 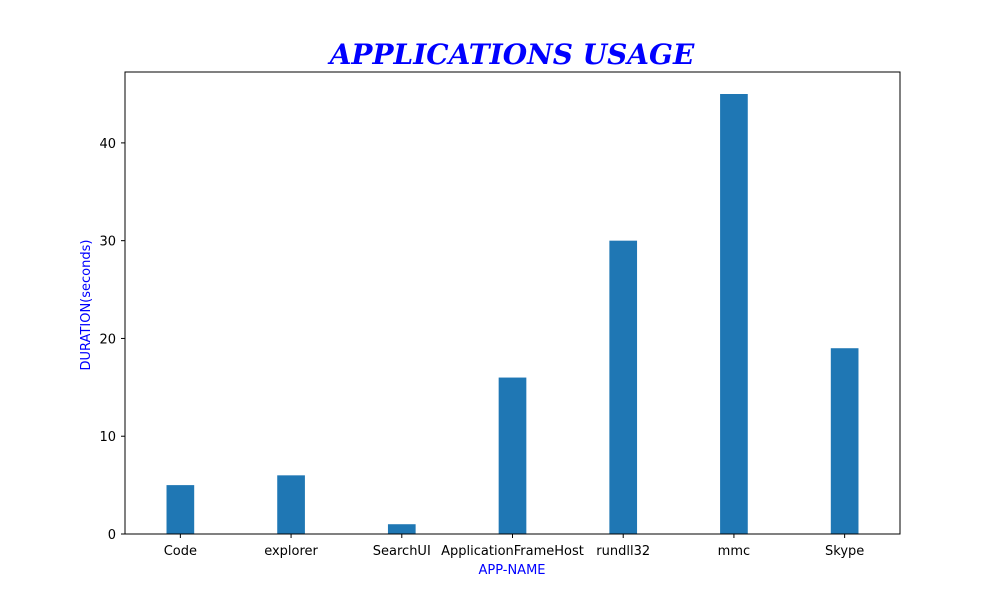 What do you see at coordinates (511, 54) in the screenshot?
I see `chart-title: APPLICATIONS USAGE` at bounding box center [511, 54].